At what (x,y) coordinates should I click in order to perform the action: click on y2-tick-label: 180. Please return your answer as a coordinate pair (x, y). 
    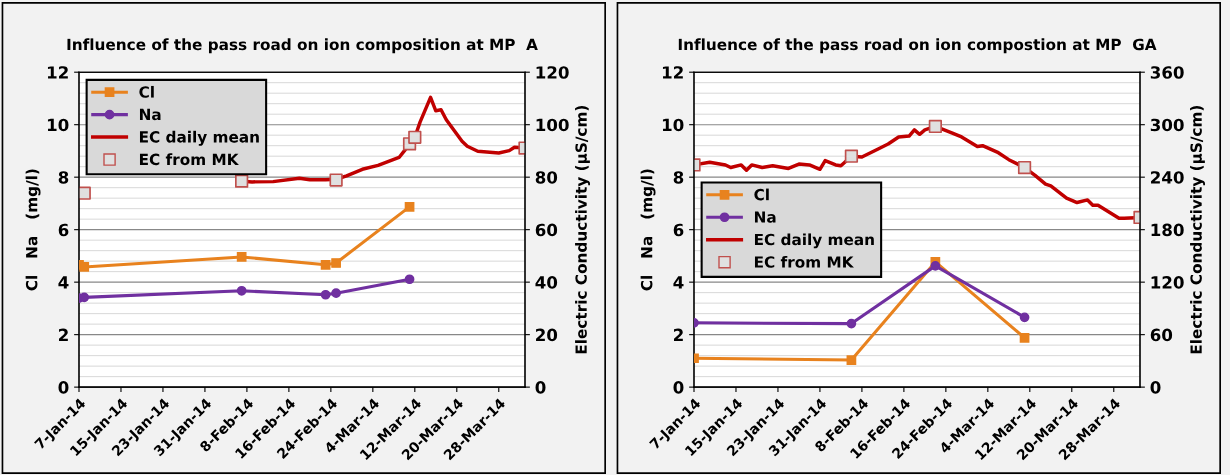
    Looking at the image, I should click on (1167, 230).